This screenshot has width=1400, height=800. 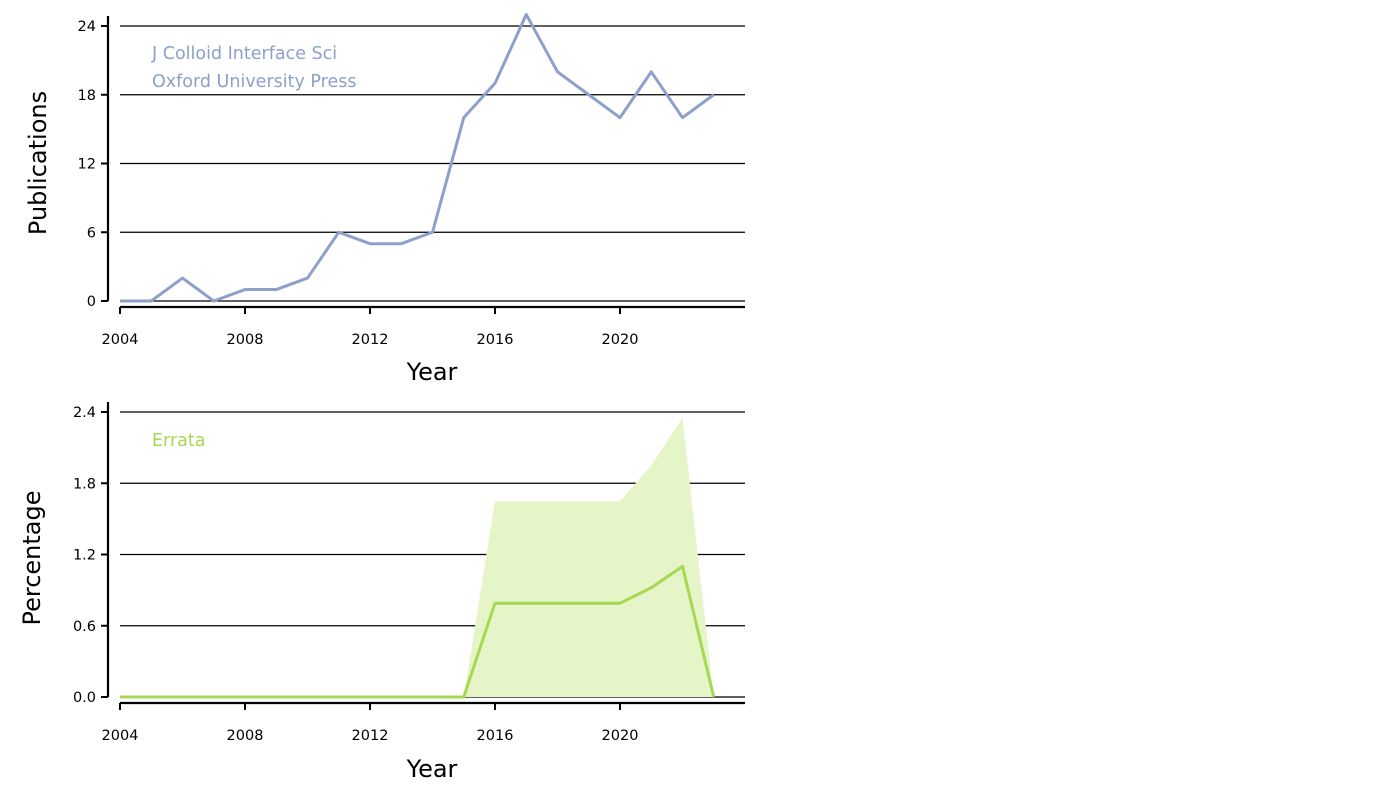 I want to click on y-tick-label: 0, so click(x=91, y=302).